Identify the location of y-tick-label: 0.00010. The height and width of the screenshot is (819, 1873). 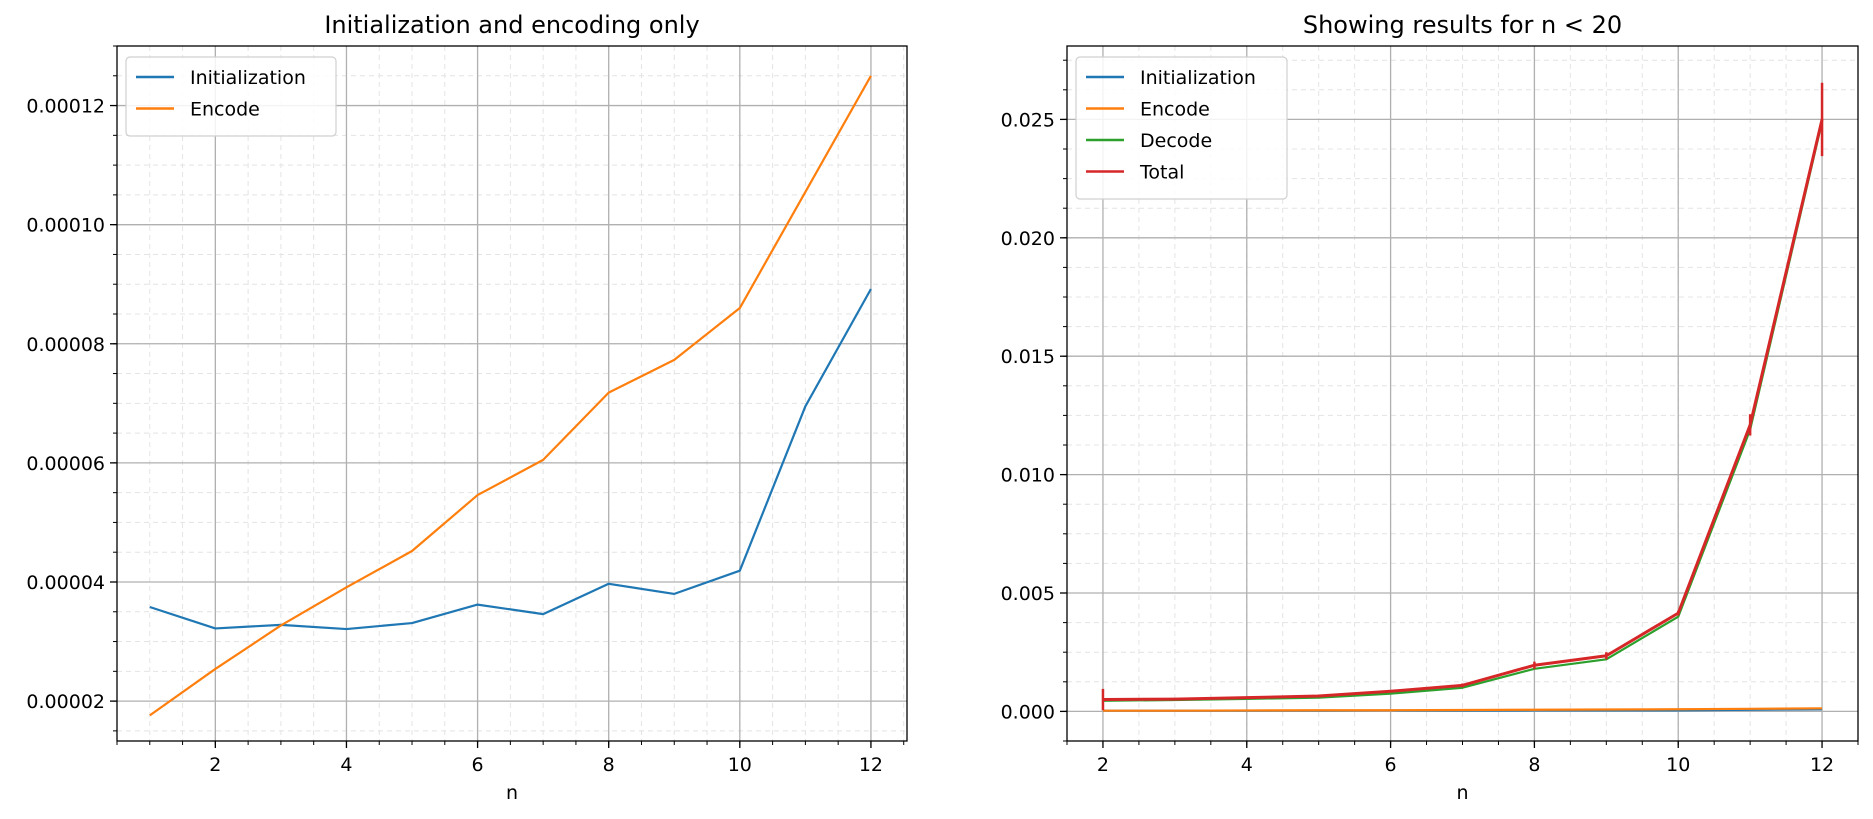
(65, 226).